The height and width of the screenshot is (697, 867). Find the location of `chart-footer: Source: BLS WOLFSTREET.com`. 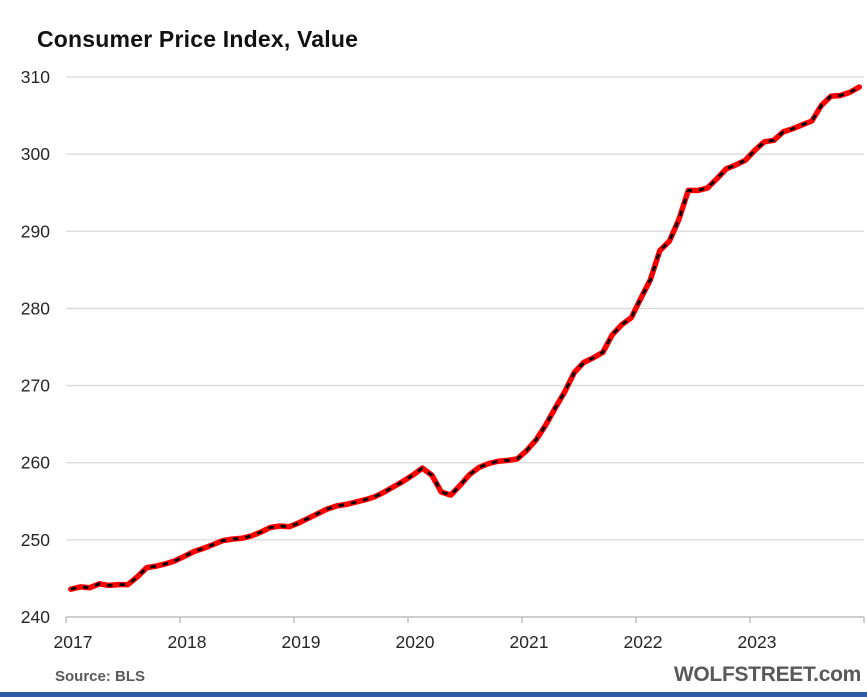

chart-footer: Source: BLS WOLFSTREET.com is located at coordinates (458, 675).